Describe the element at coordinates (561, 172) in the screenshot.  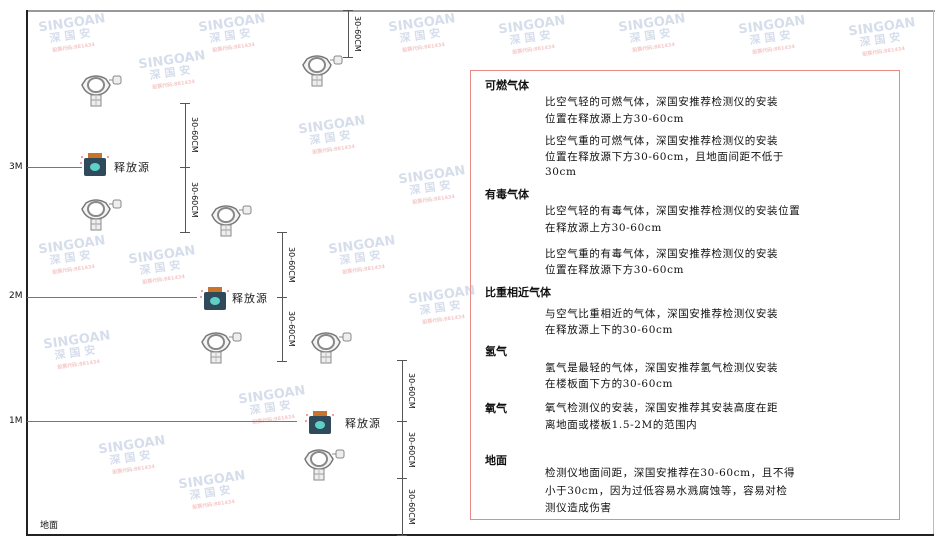
I see `text-line: 30cm` at that location.